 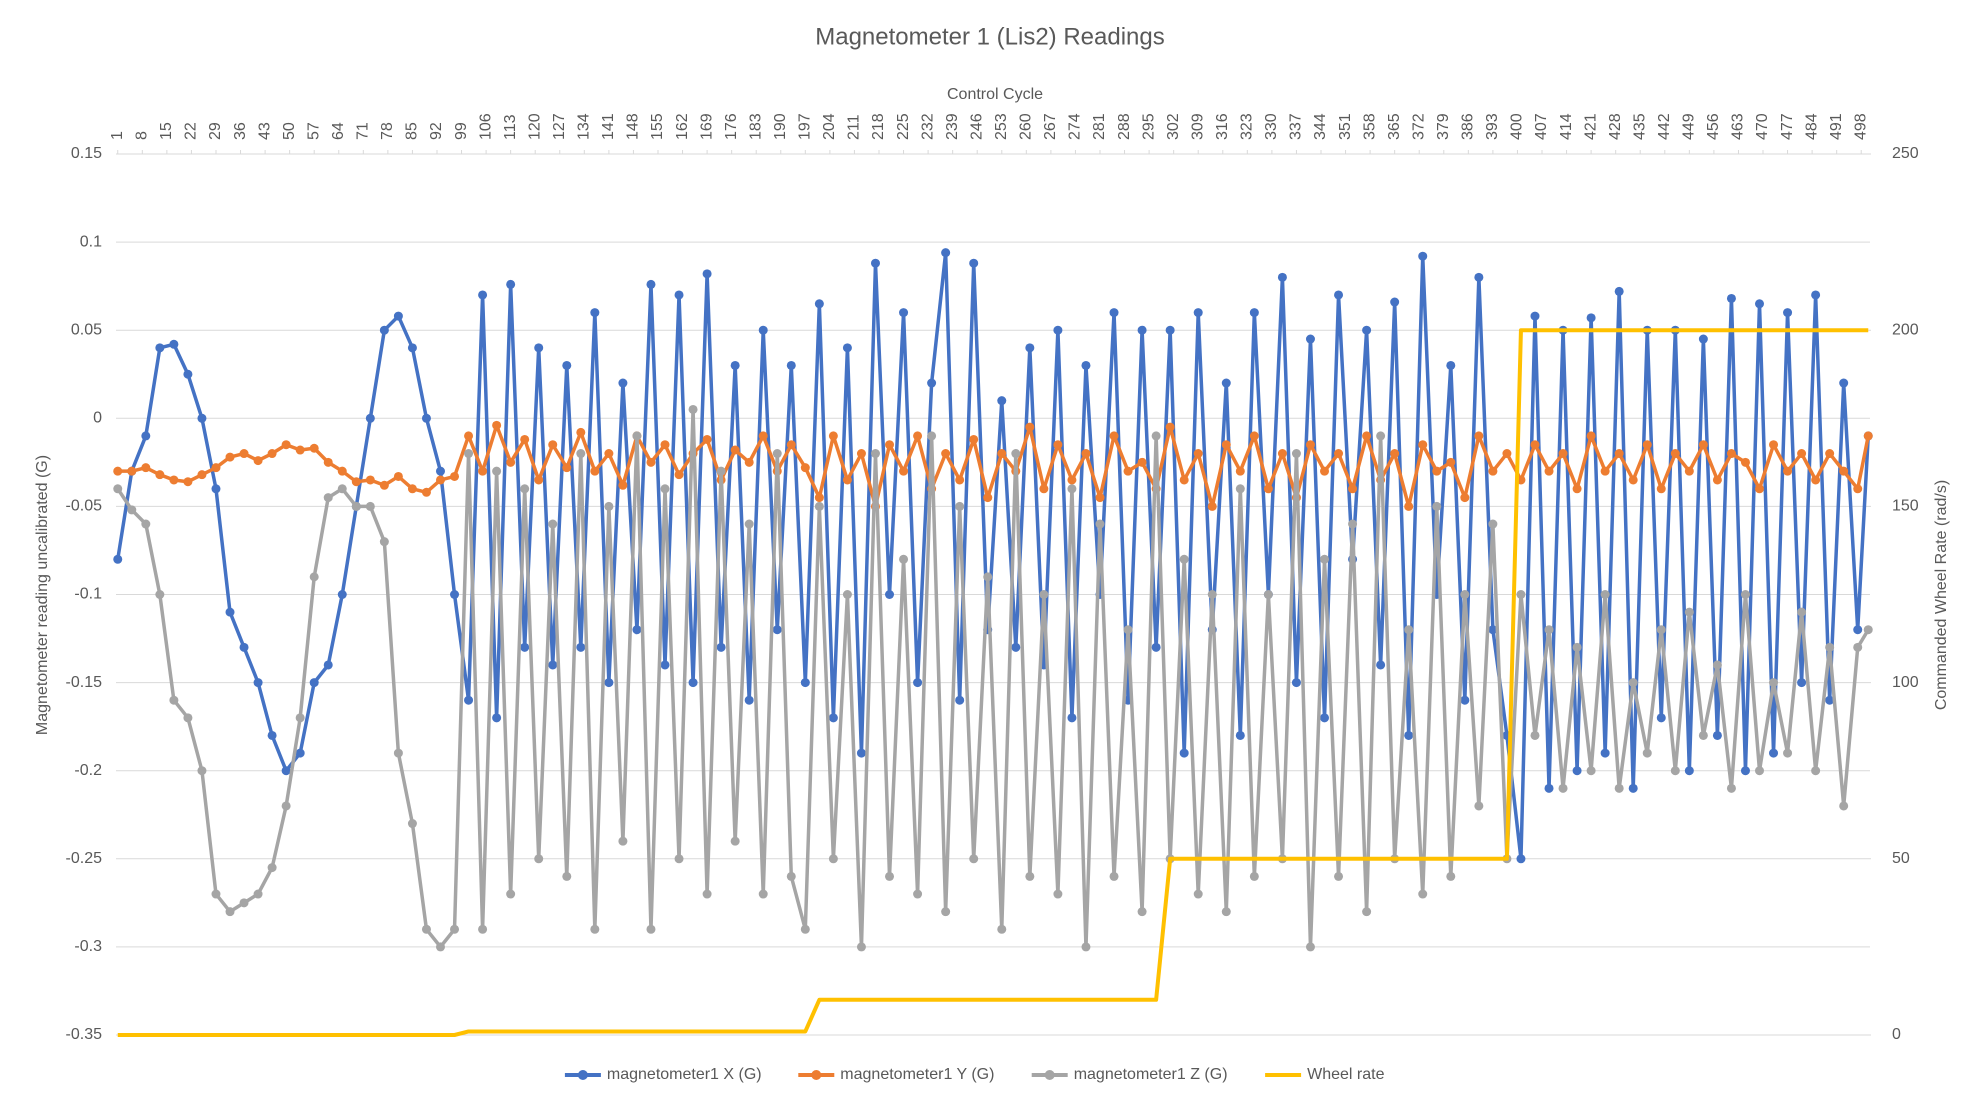 What do you see at coordinates (387, 131) in the screenshot?
I see `x-tick-label: 78` at bounding box center [387, 131].